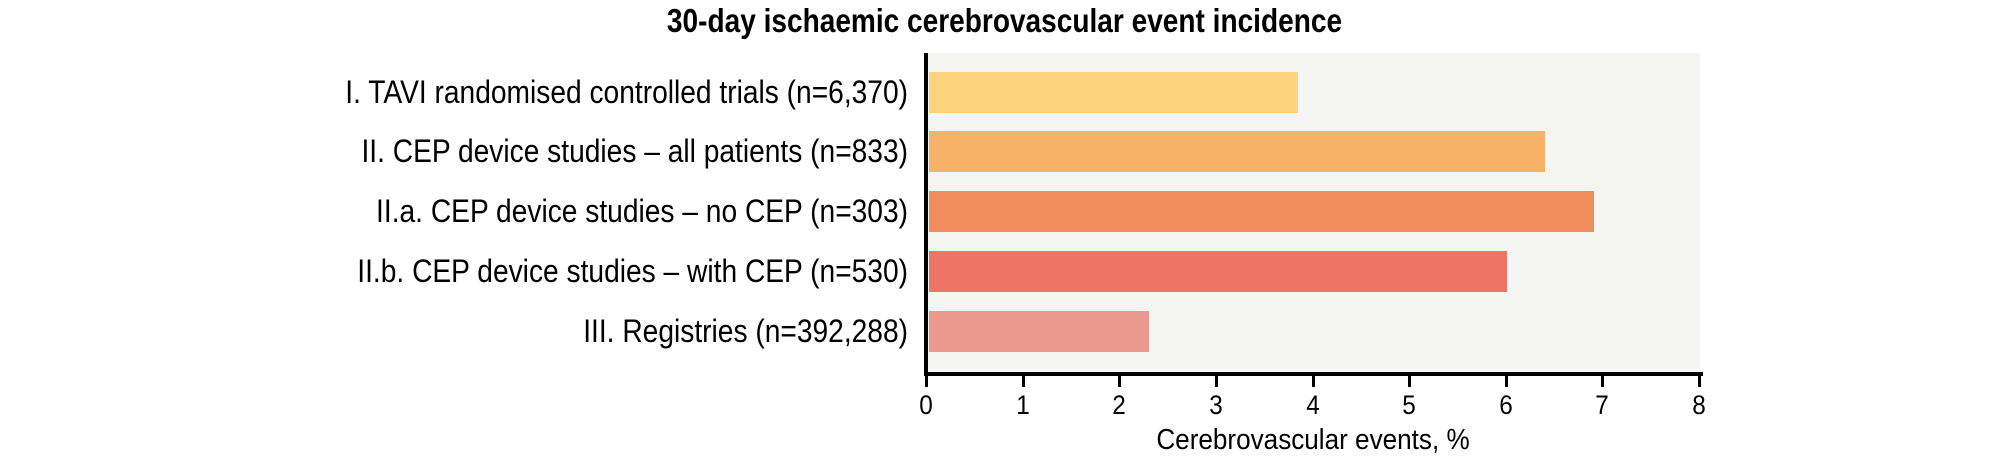  I want to click on x-tick-label-0: 0, so click(926, 405).